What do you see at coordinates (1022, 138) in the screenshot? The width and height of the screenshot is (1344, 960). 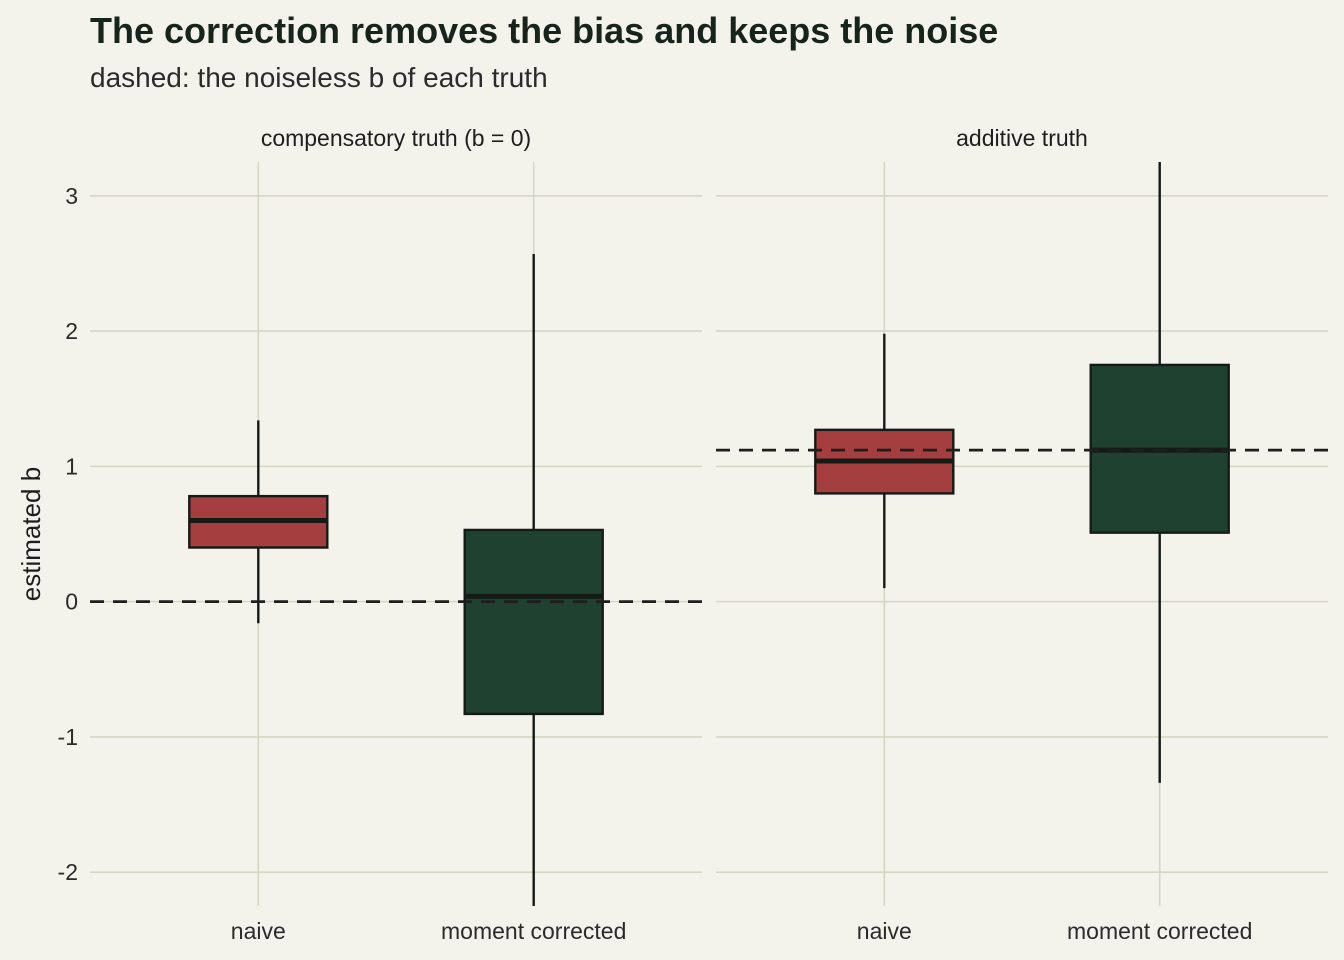 I see `panel-label: additive truth` at bounding box center [1022, 138].